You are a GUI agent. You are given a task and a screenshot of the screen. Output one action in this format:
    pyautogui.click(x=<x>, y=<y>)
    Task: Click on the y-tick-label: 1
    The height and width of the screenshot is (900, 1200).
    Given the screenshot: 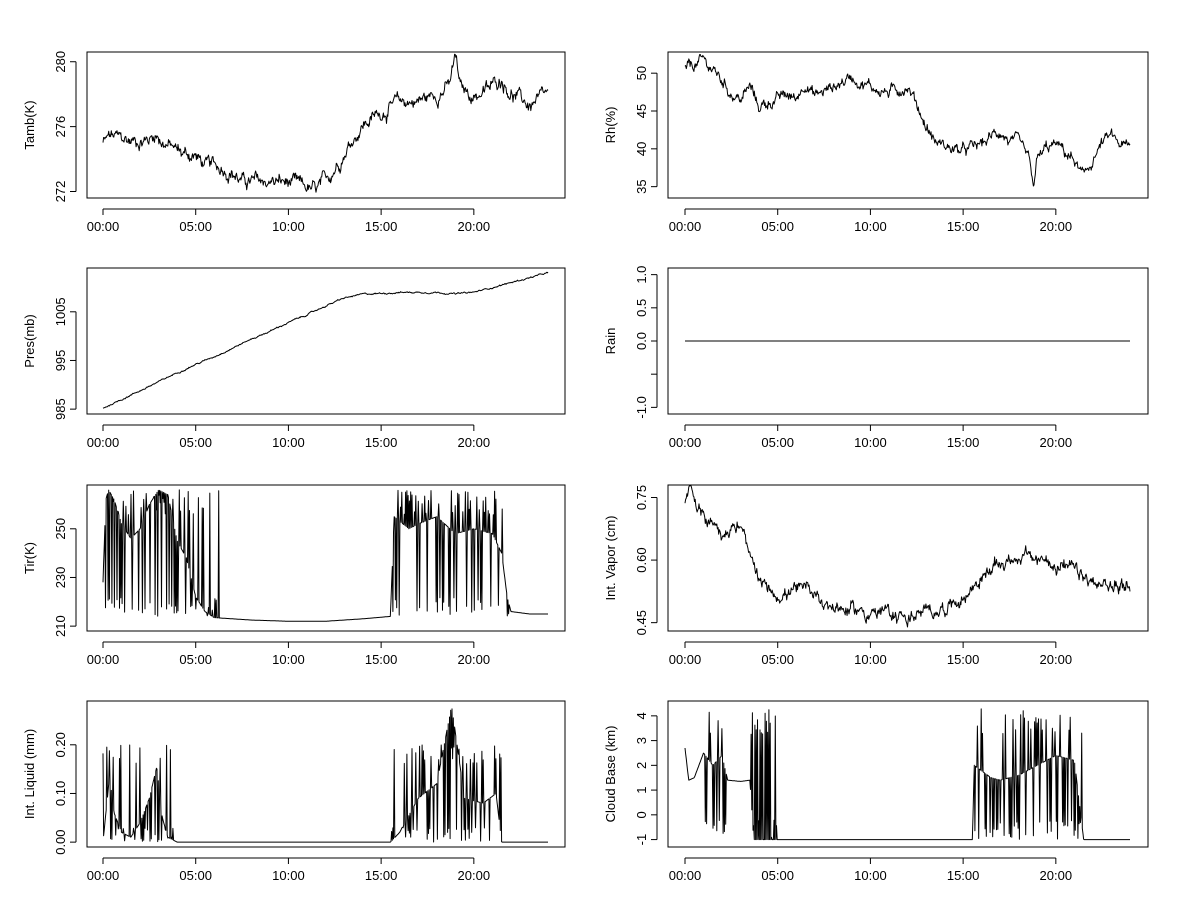 What is the action you would take?
    pyautogui.click(x=641, y=789)
    